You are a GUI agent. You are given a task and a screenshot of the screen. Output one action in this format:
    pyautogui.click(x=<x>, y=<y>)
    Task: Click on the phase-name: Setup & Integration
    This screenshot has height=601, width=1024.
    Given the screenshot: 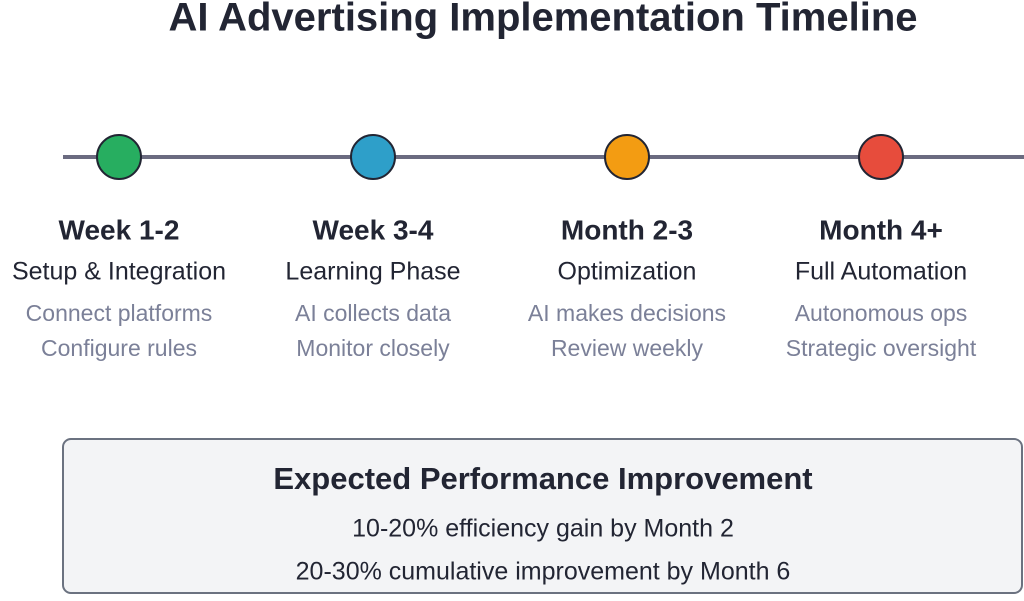 What is the action you would take?
    pyautogui.click(x=119, y=272)
    